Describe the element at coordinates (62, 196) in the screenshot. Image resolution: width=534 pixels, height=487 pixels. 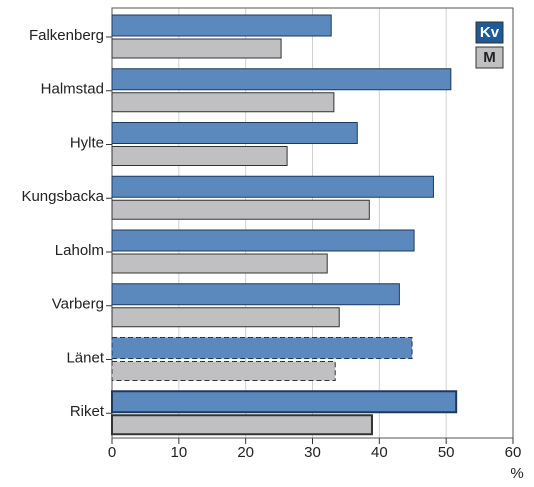
I see `y-tick-label: Kungsbacka` at that location.